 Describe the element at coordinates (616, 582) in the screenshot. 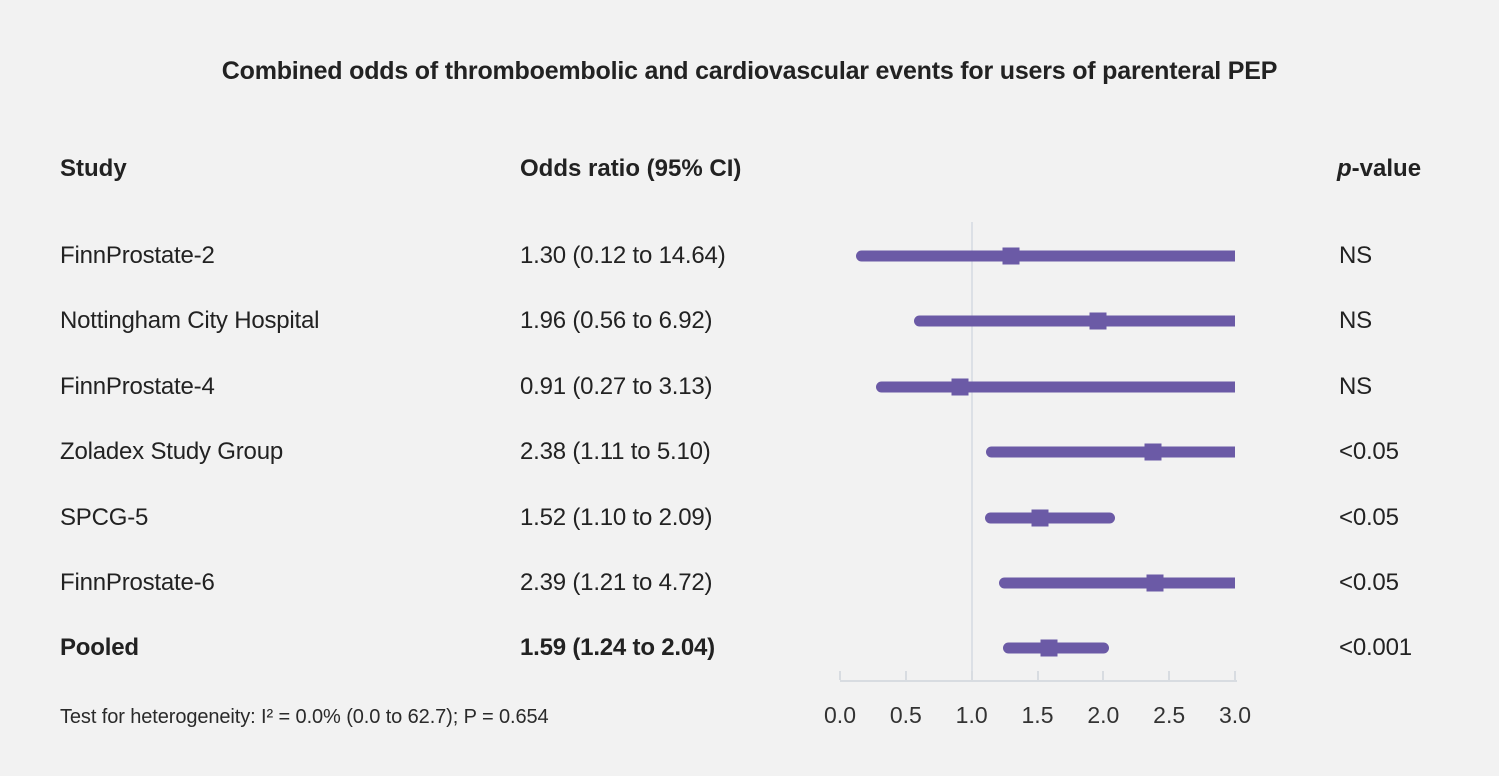

I see `odds-ratio-value: 2.39 (1.21 to 4.72)` at that location.